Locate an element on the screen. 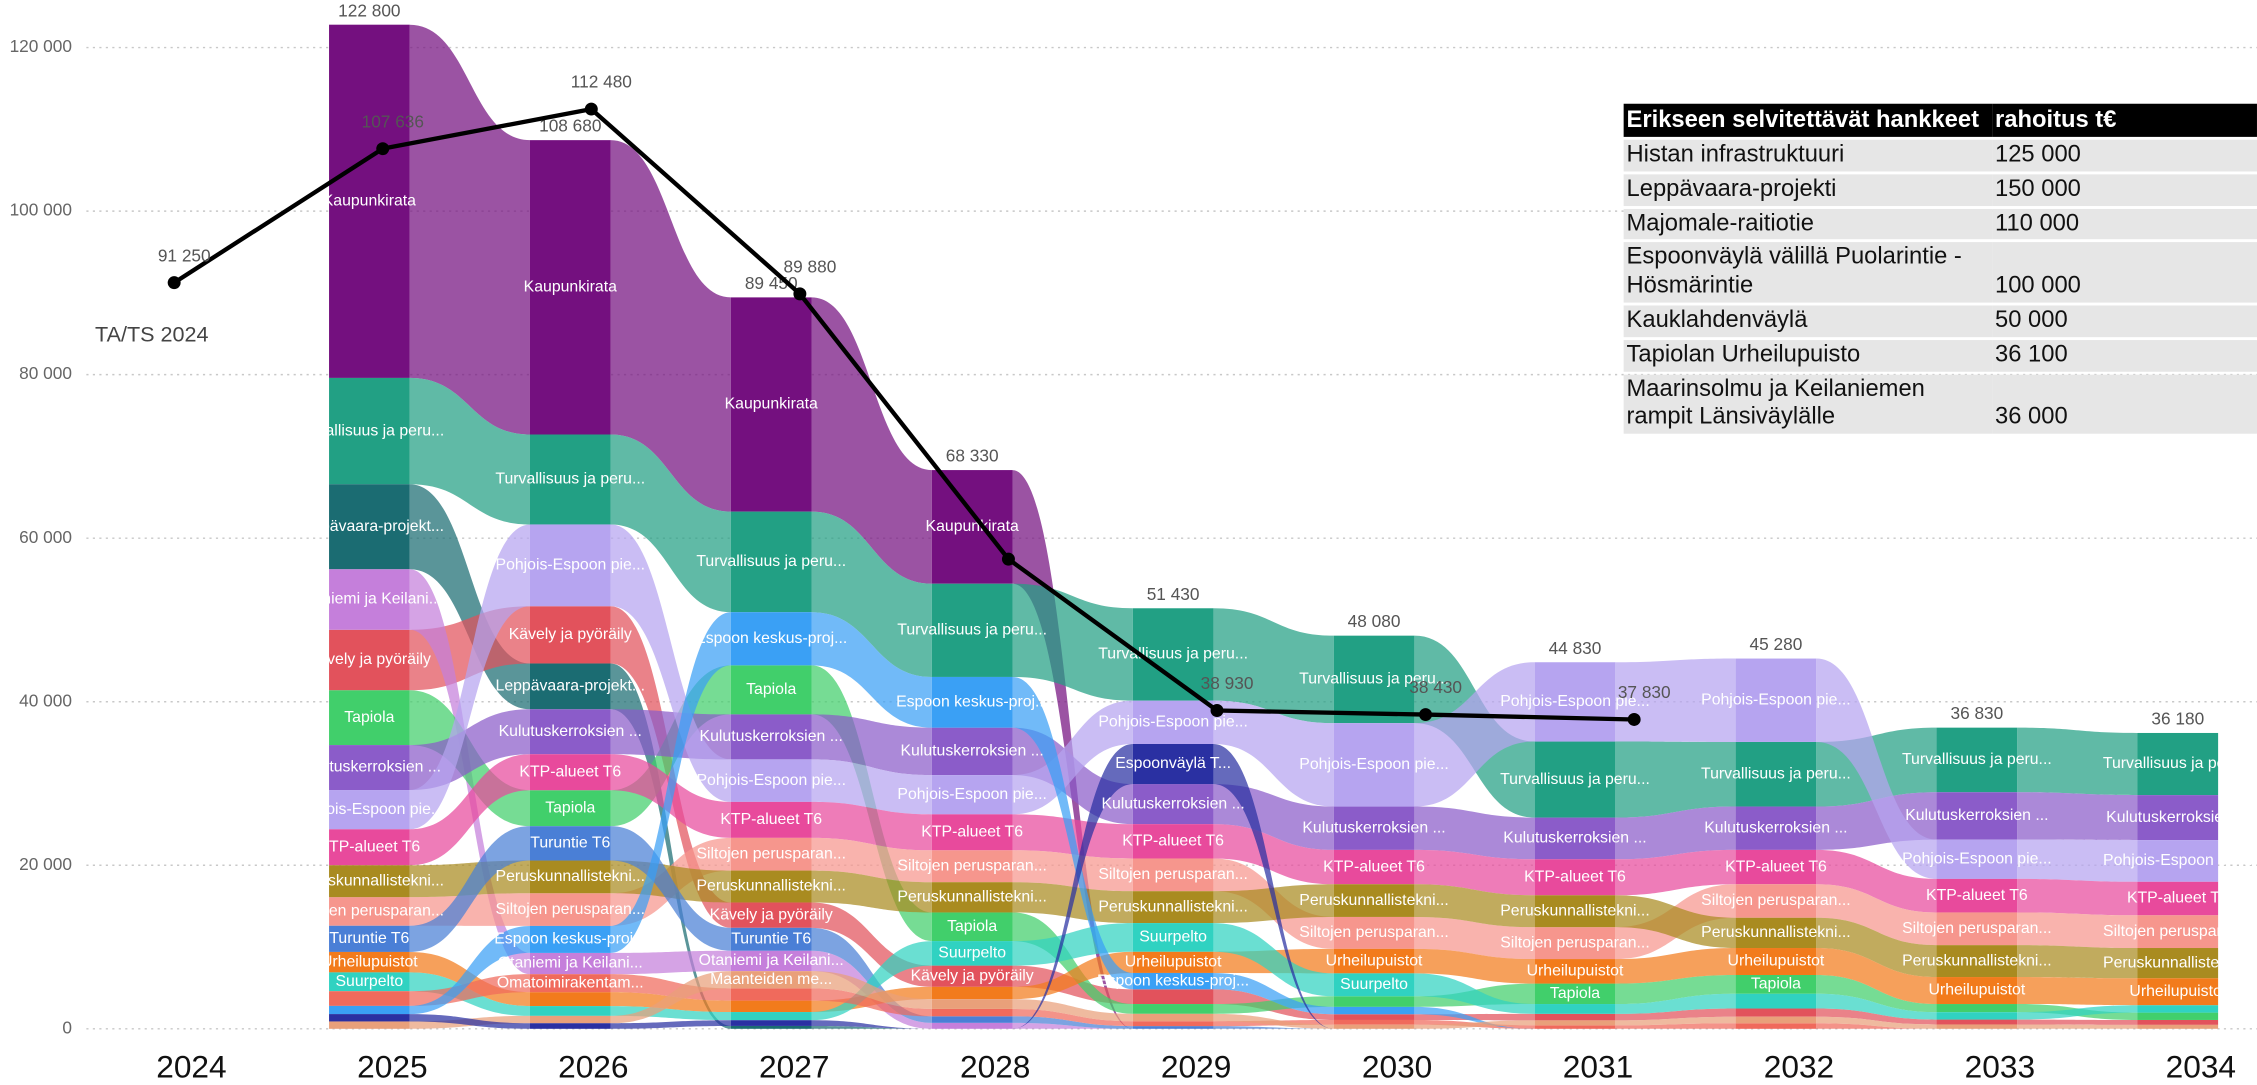  project-name: Tapiolan Urheilupuisto is located at coordinates (1808, 355).